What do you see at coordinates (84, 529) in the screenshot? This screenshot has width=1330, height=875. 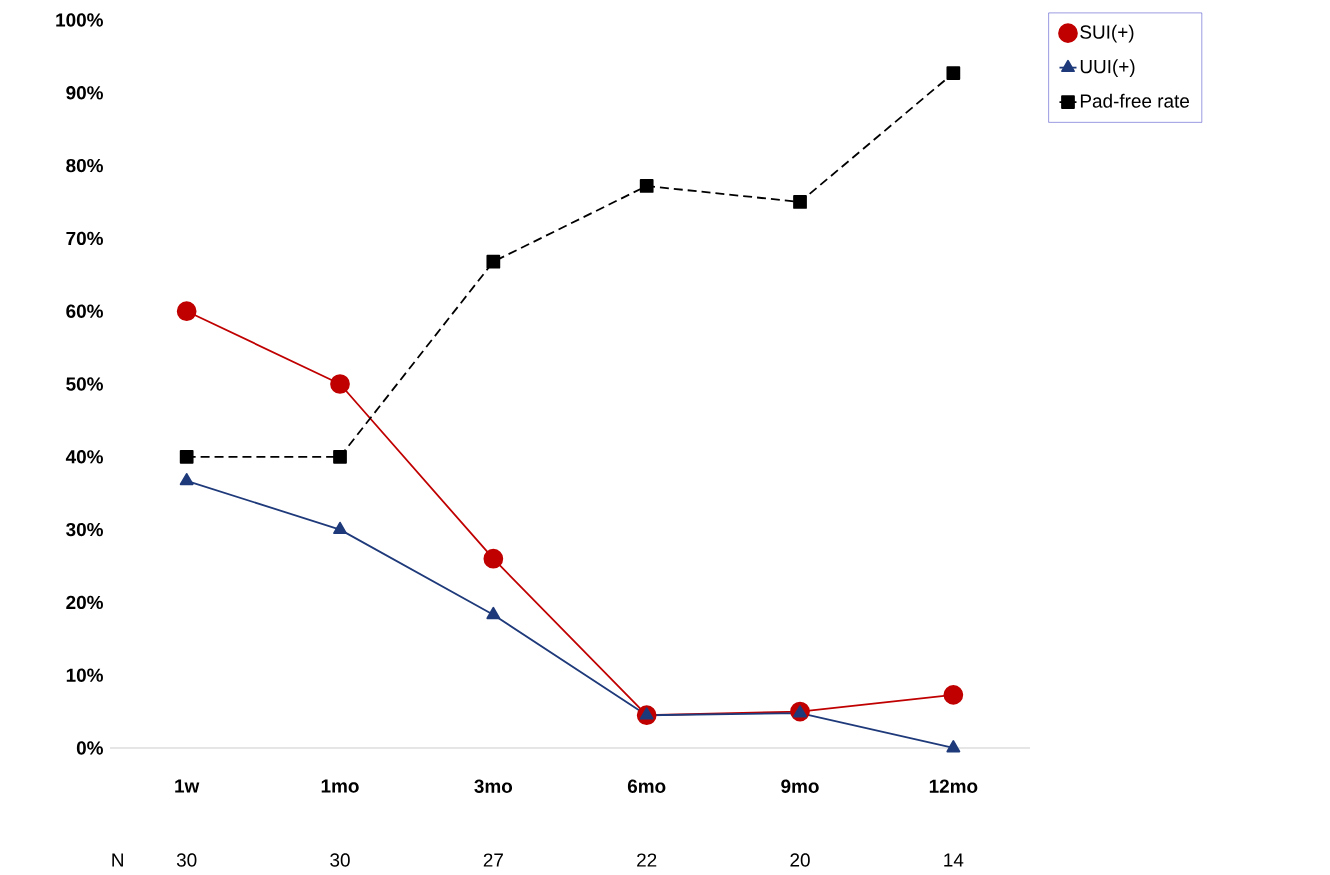 I see `y-tick-label: 30%` at bounding box center [84, 529].